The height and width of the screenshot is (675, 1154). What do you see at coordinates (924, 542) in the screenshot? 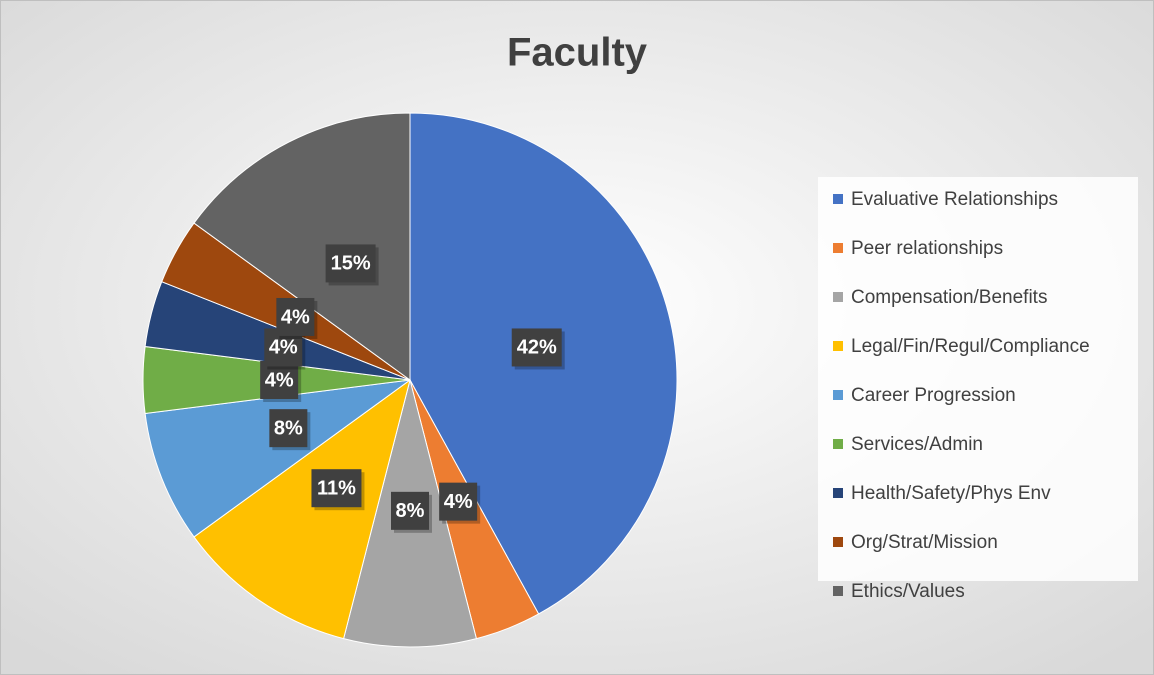
I see `legend-label: Org/Strat/Mission` at bounding box center [924, 542].